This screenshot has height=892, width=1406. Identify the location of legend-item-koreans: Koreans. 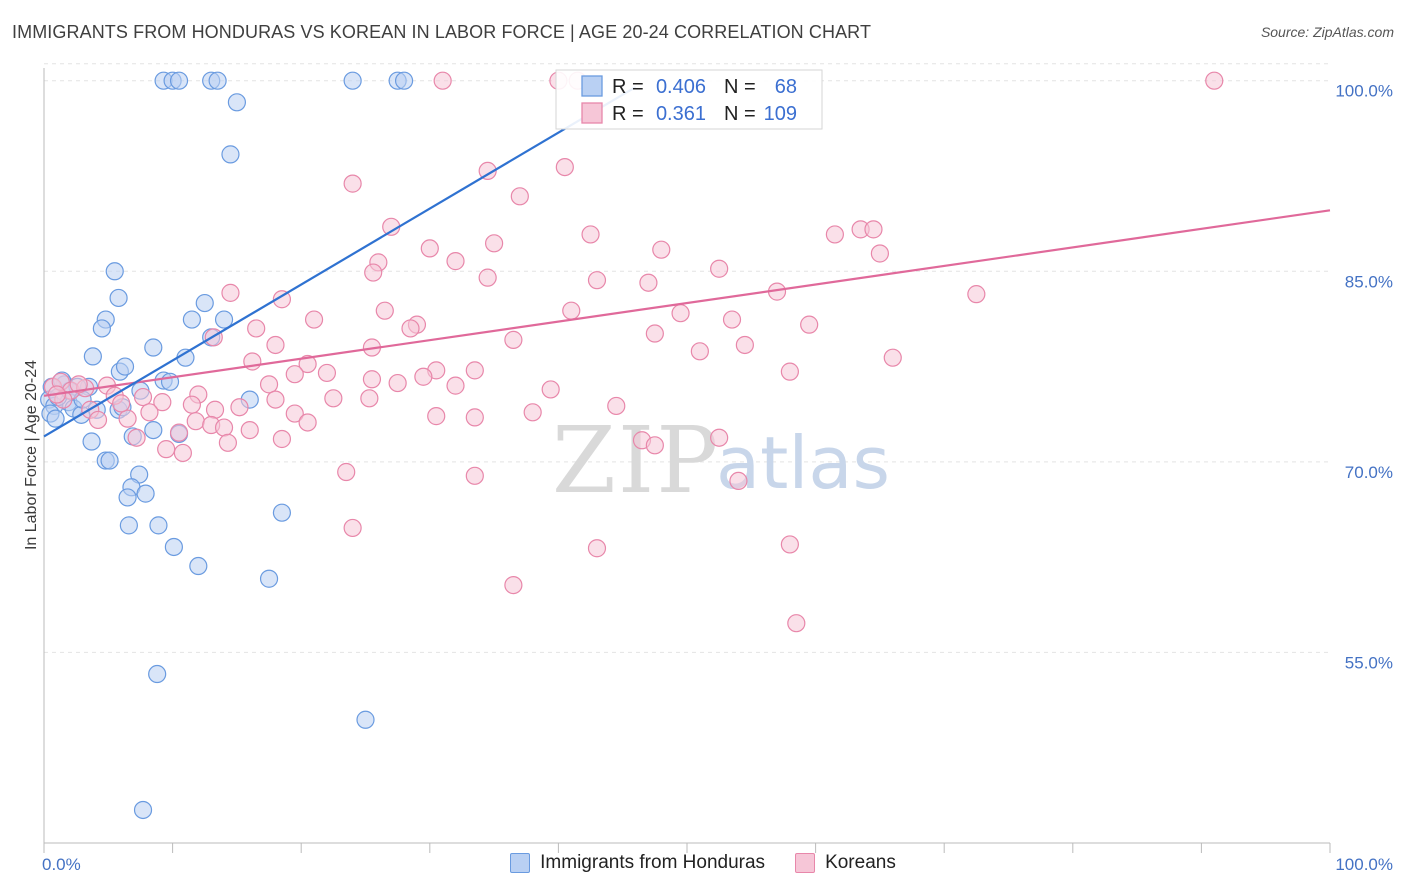
(845, 863).